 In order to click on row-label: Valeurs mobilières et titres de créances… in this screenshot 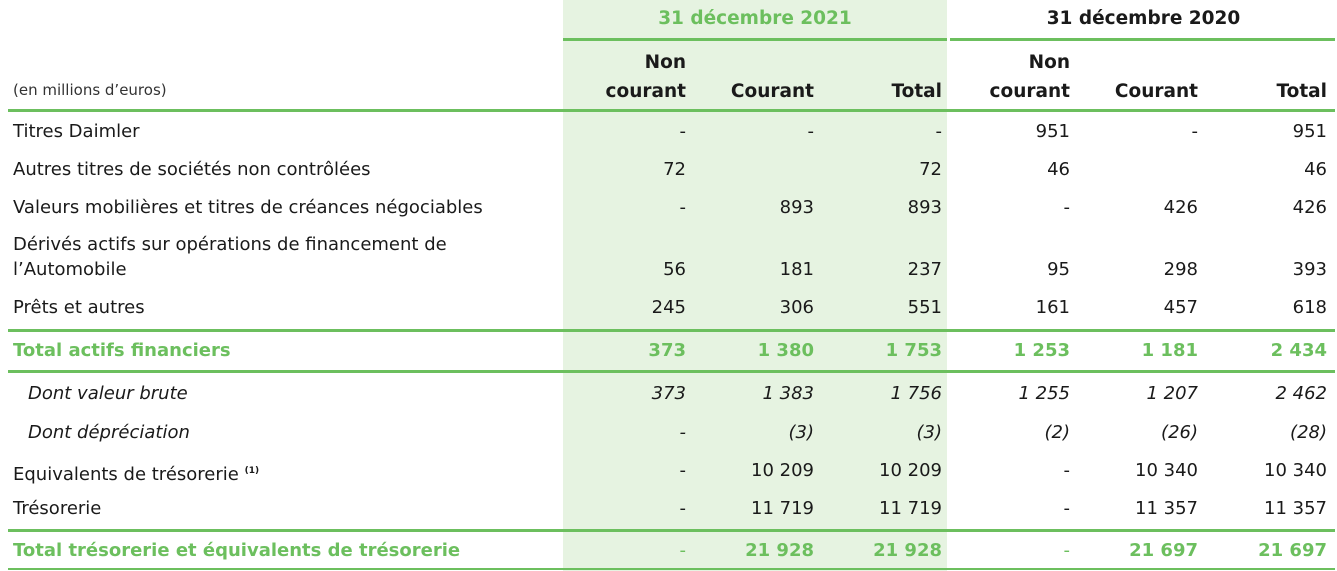, I will do `click(248, 207)`.